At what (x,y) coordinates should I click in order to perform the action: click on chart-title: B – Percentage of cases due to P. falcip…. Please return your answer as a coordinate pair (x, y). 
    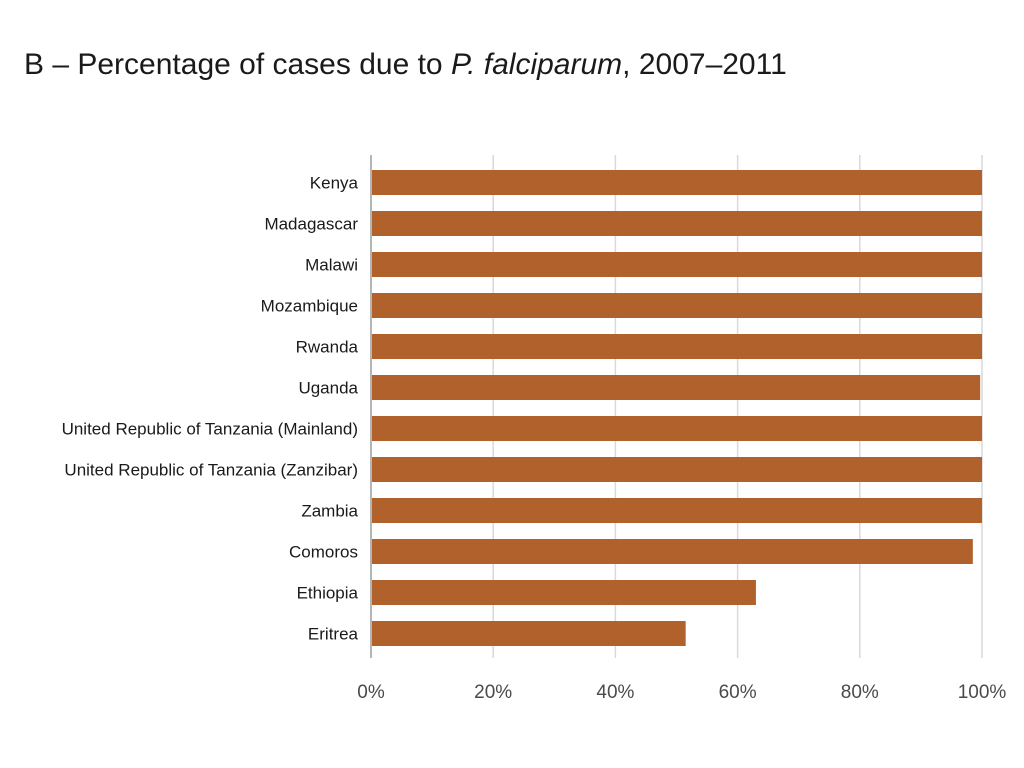
    Looking at the image, I should click on (405, 65).